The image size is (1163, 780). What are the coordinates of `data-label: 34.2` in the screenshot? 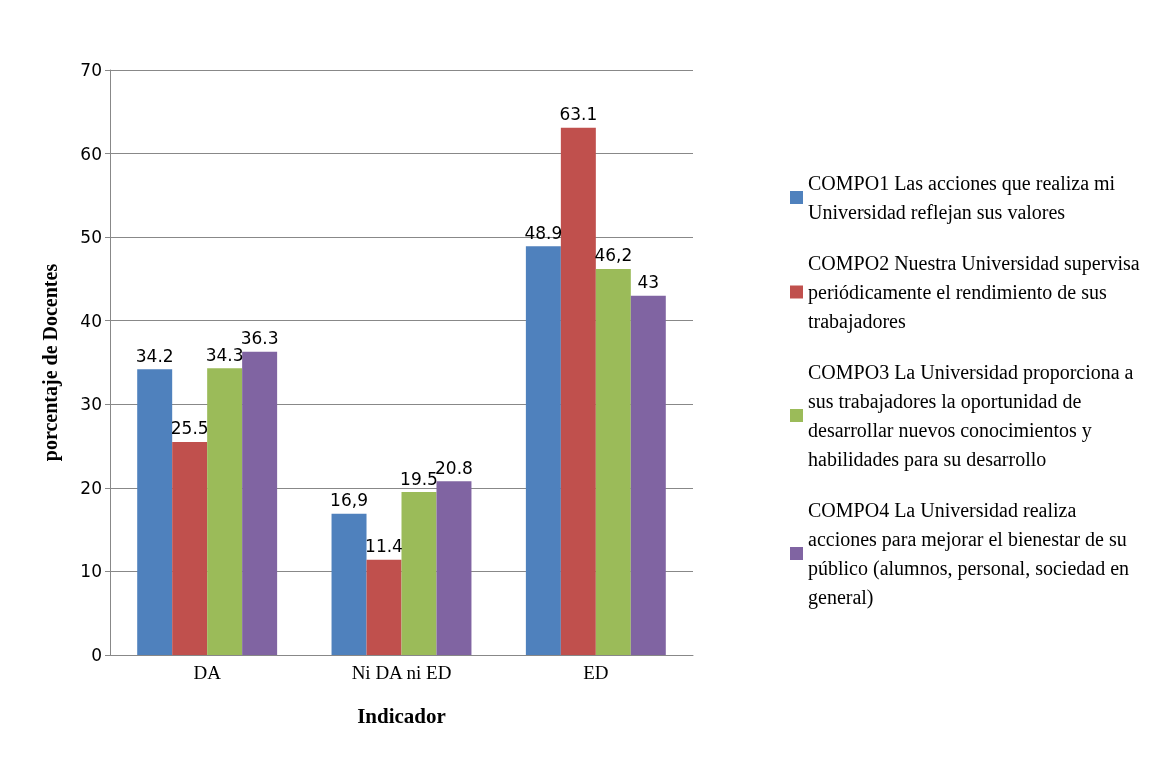 It's located at (154, 355).